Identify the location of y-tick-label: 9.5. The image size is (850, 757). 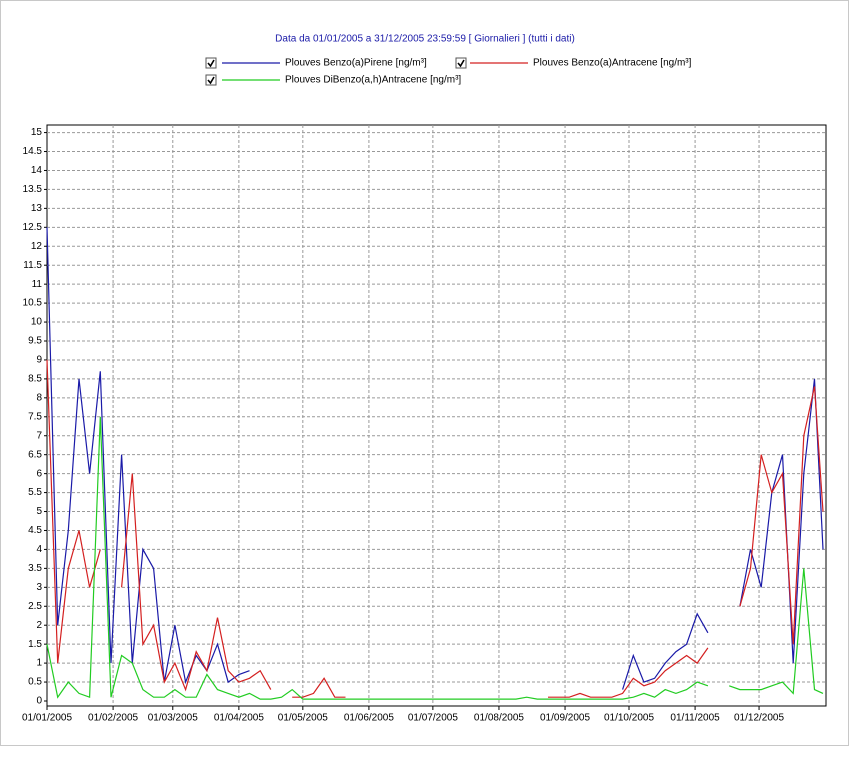
(35, 341).